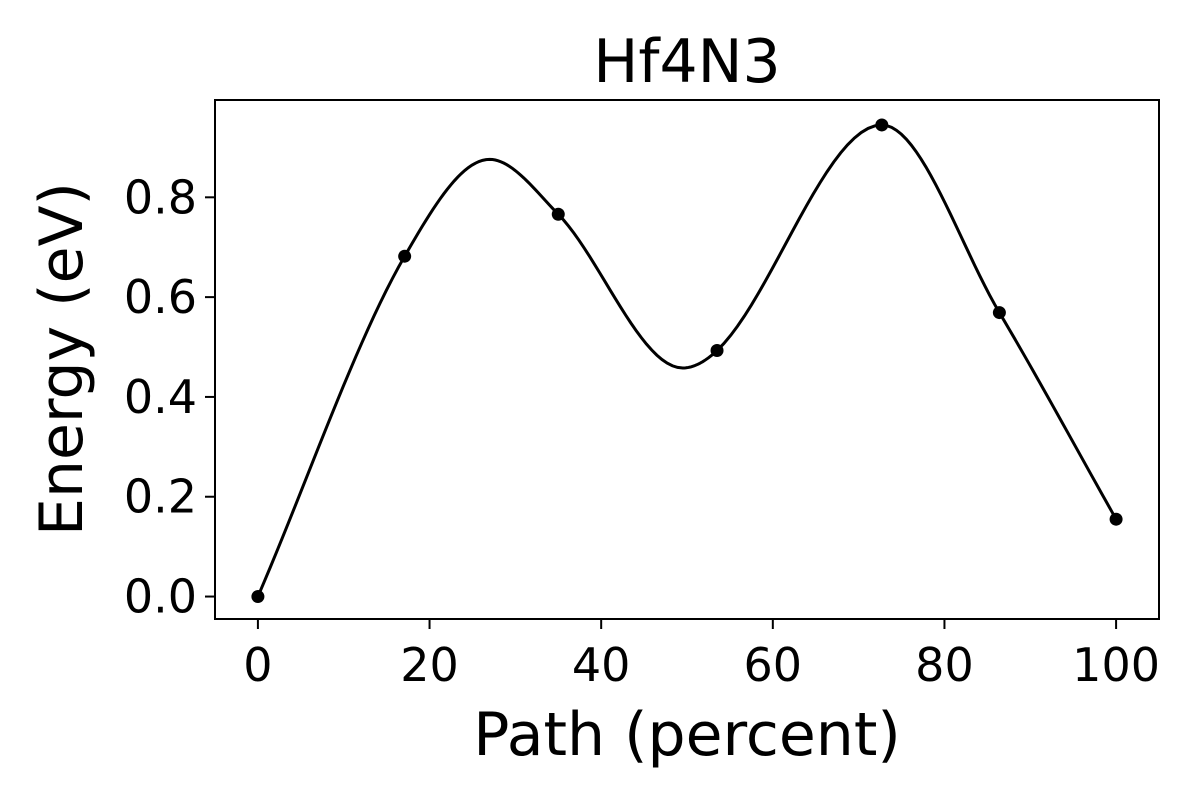 The image size is (1200, 800). What do you see at coordinates (687, 735) in the screenshot?
I see `x-axis-label: Path (percent)` at bounding box center [687, 735].